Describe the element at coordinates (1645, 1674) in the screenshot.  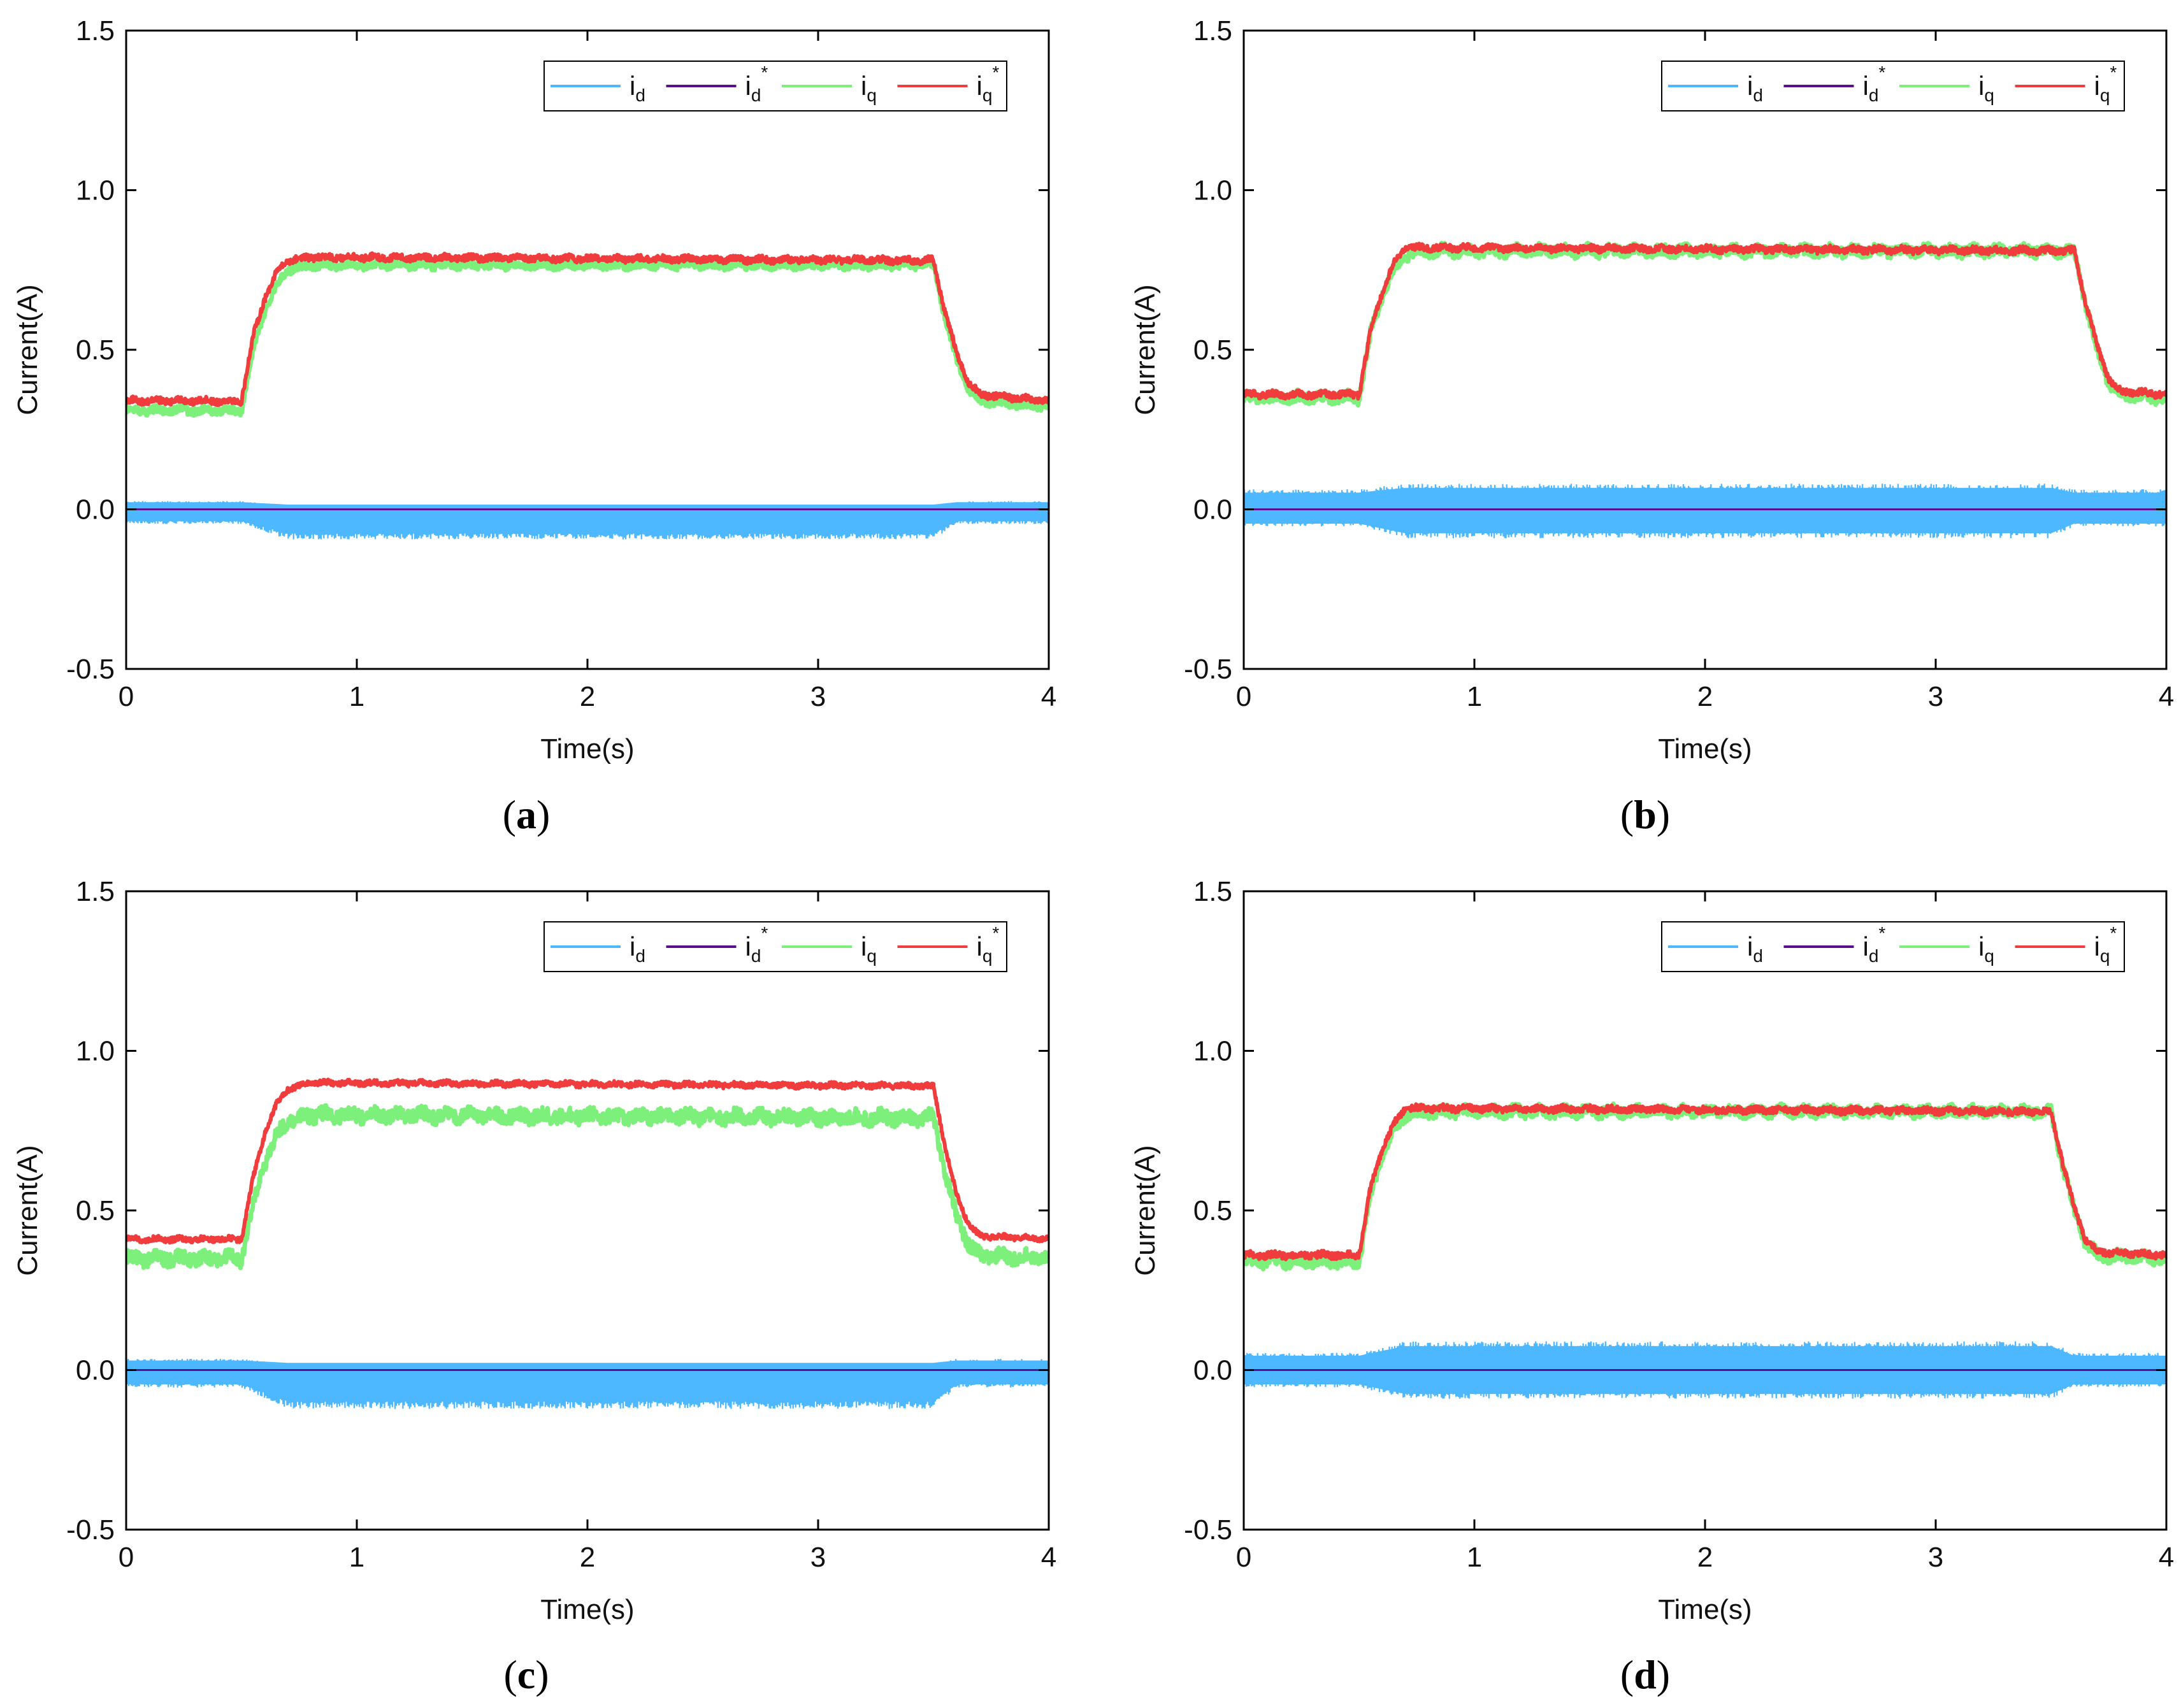
I see `panel-caption: (d)` at that location.